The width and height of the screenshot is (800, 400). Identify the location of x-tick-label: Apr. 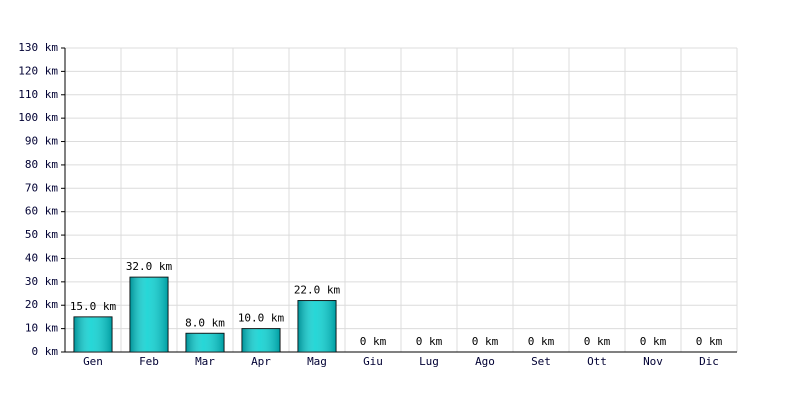
(261, 361).